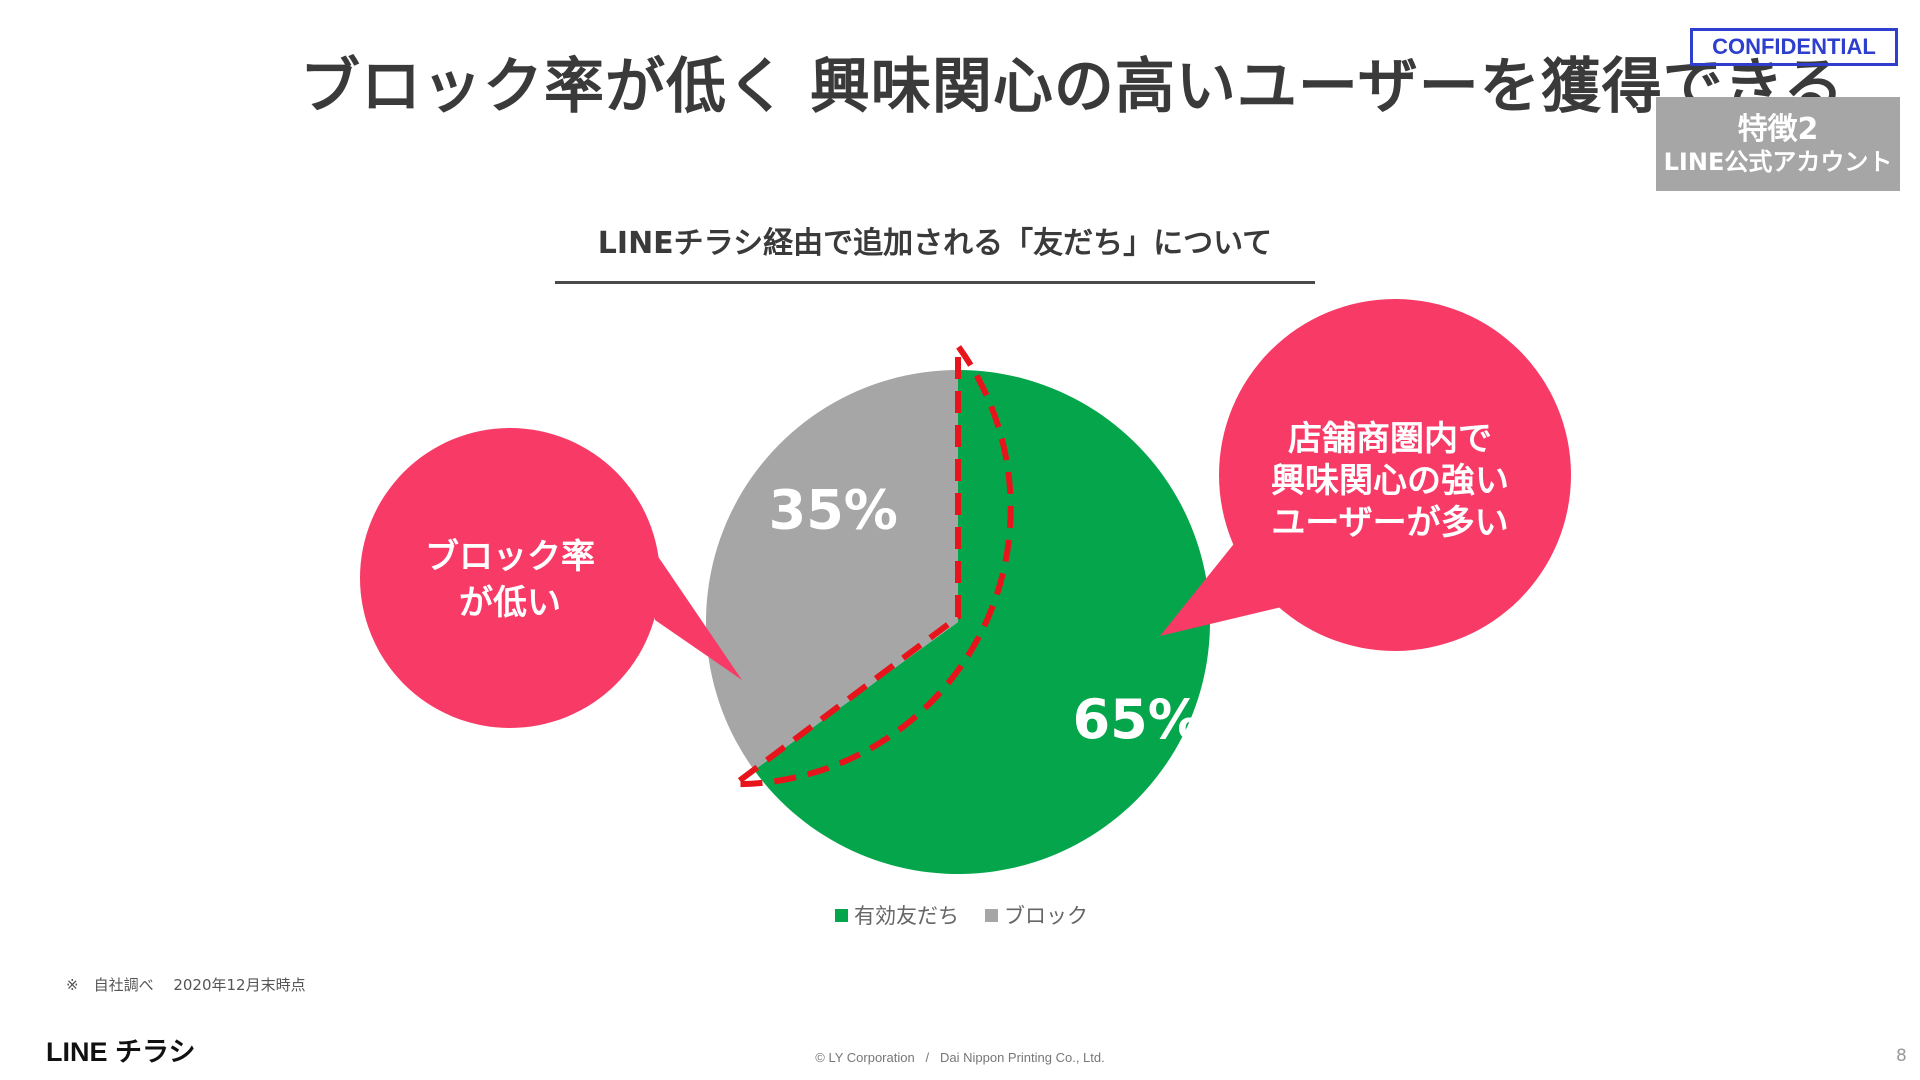 The image size is (1920, 1080). I want to click on legend-item-active: 有効友だち, so click(897, 915).